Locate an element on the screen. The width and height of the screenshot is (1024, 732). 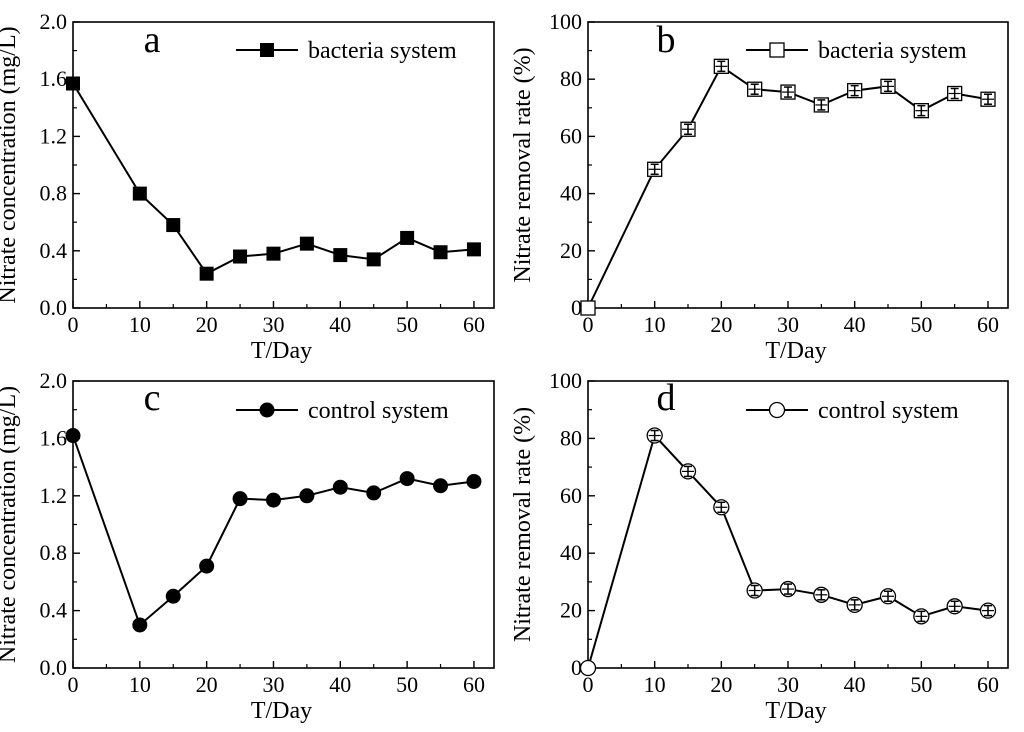
y-tick-label: 0.0 is located at coordinates (54, 307).